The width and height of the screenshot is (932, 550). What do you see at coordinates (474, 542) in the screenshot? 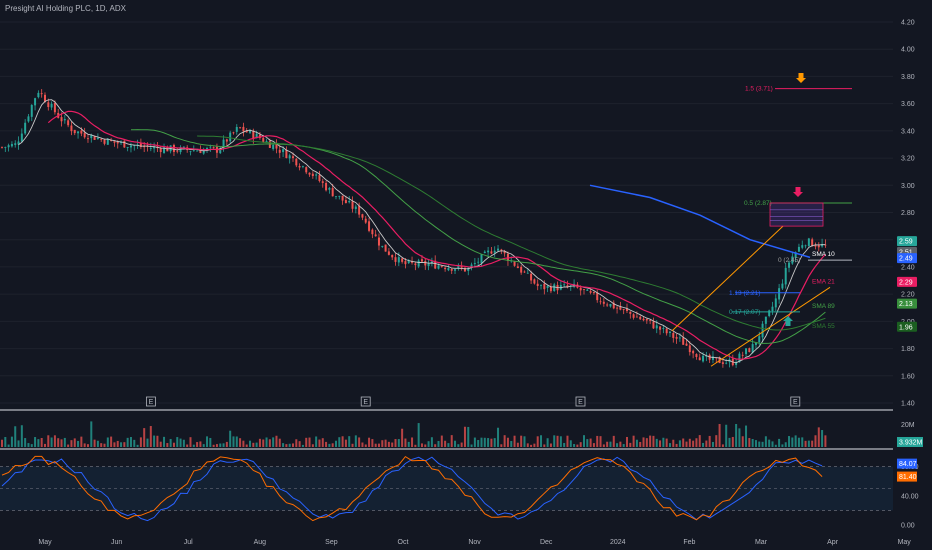
I see `x-tick-label: Nov` at bounding box center [474, 542].